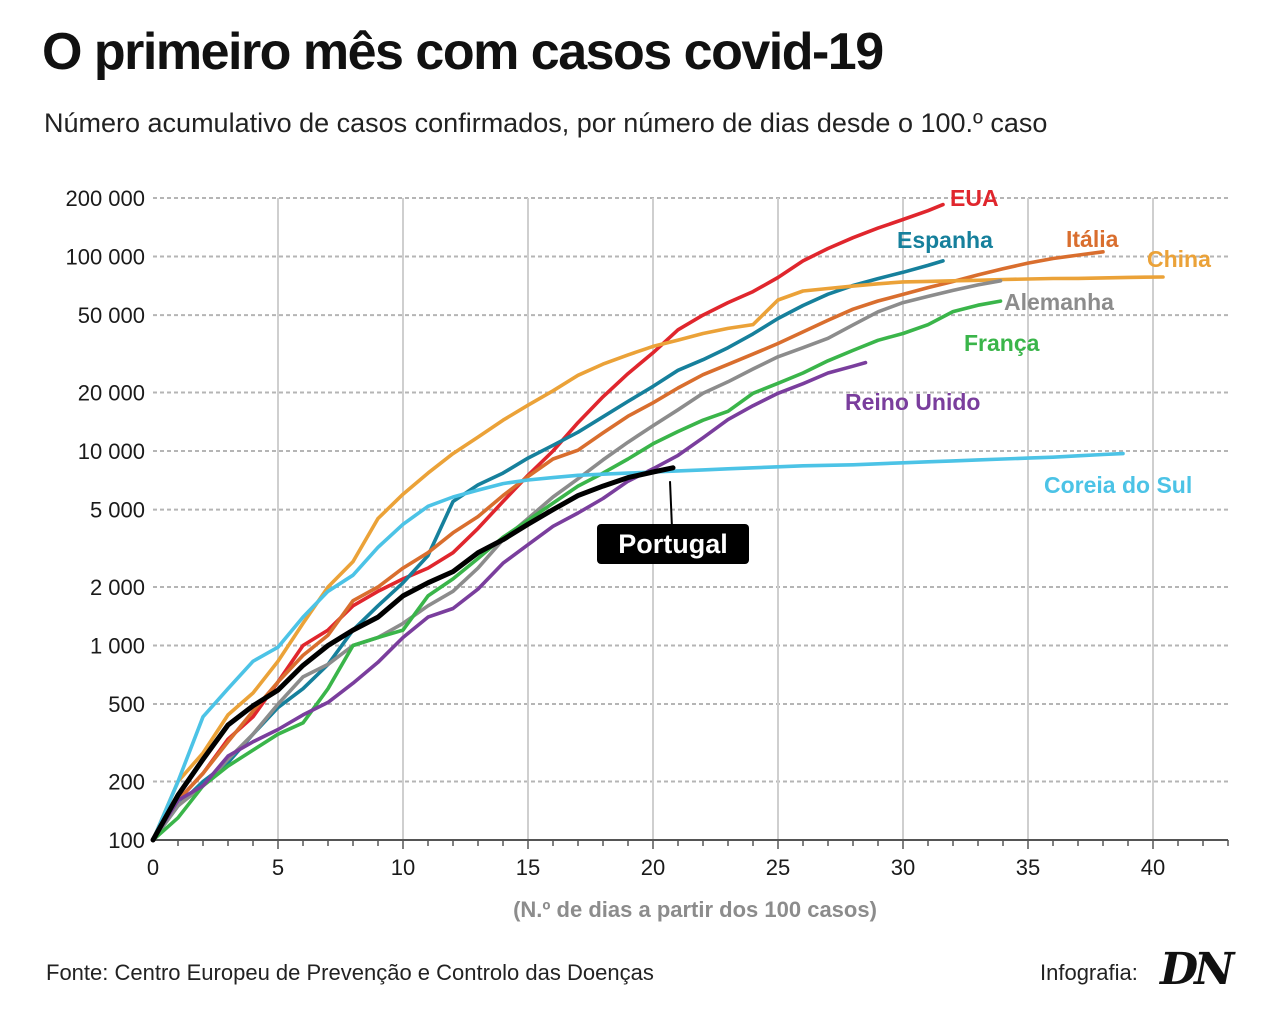 The width and height of the screenshot is (1280, 1035). What do you see at coordinates (126, 704) in the screenshot?
I see `y-tick-label: 500` at bounding box center [126, 704].